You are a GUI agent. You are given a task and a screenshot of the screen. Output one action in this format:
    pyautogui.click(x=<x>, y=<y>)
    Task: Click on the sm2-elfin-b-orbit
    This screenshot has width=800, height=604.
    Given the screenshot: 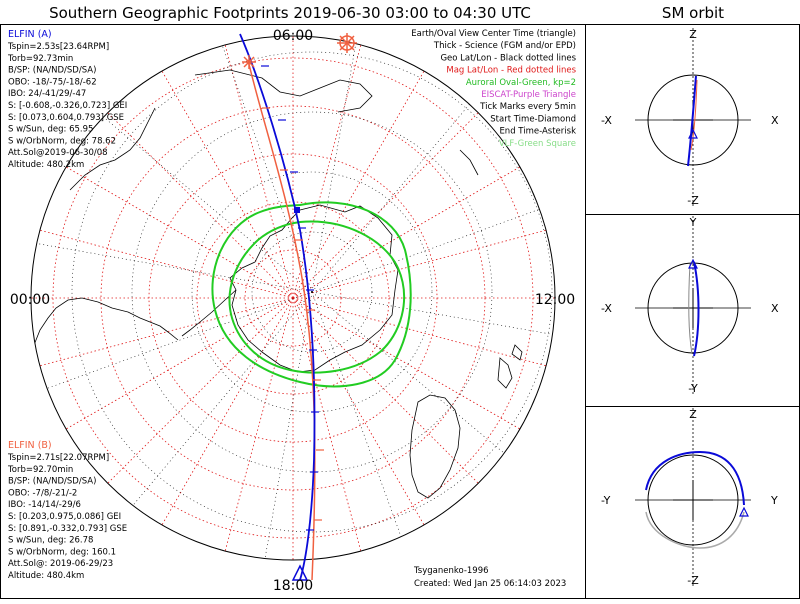 What is the action you would take?
    pyautogui.click(x=690, y=309)
    